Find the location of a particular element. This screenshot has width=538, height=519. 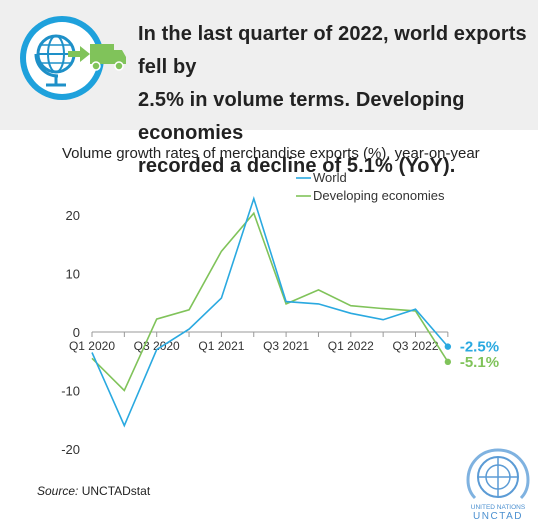

y-tick-label: 0 is located at coordinates (76, 332).